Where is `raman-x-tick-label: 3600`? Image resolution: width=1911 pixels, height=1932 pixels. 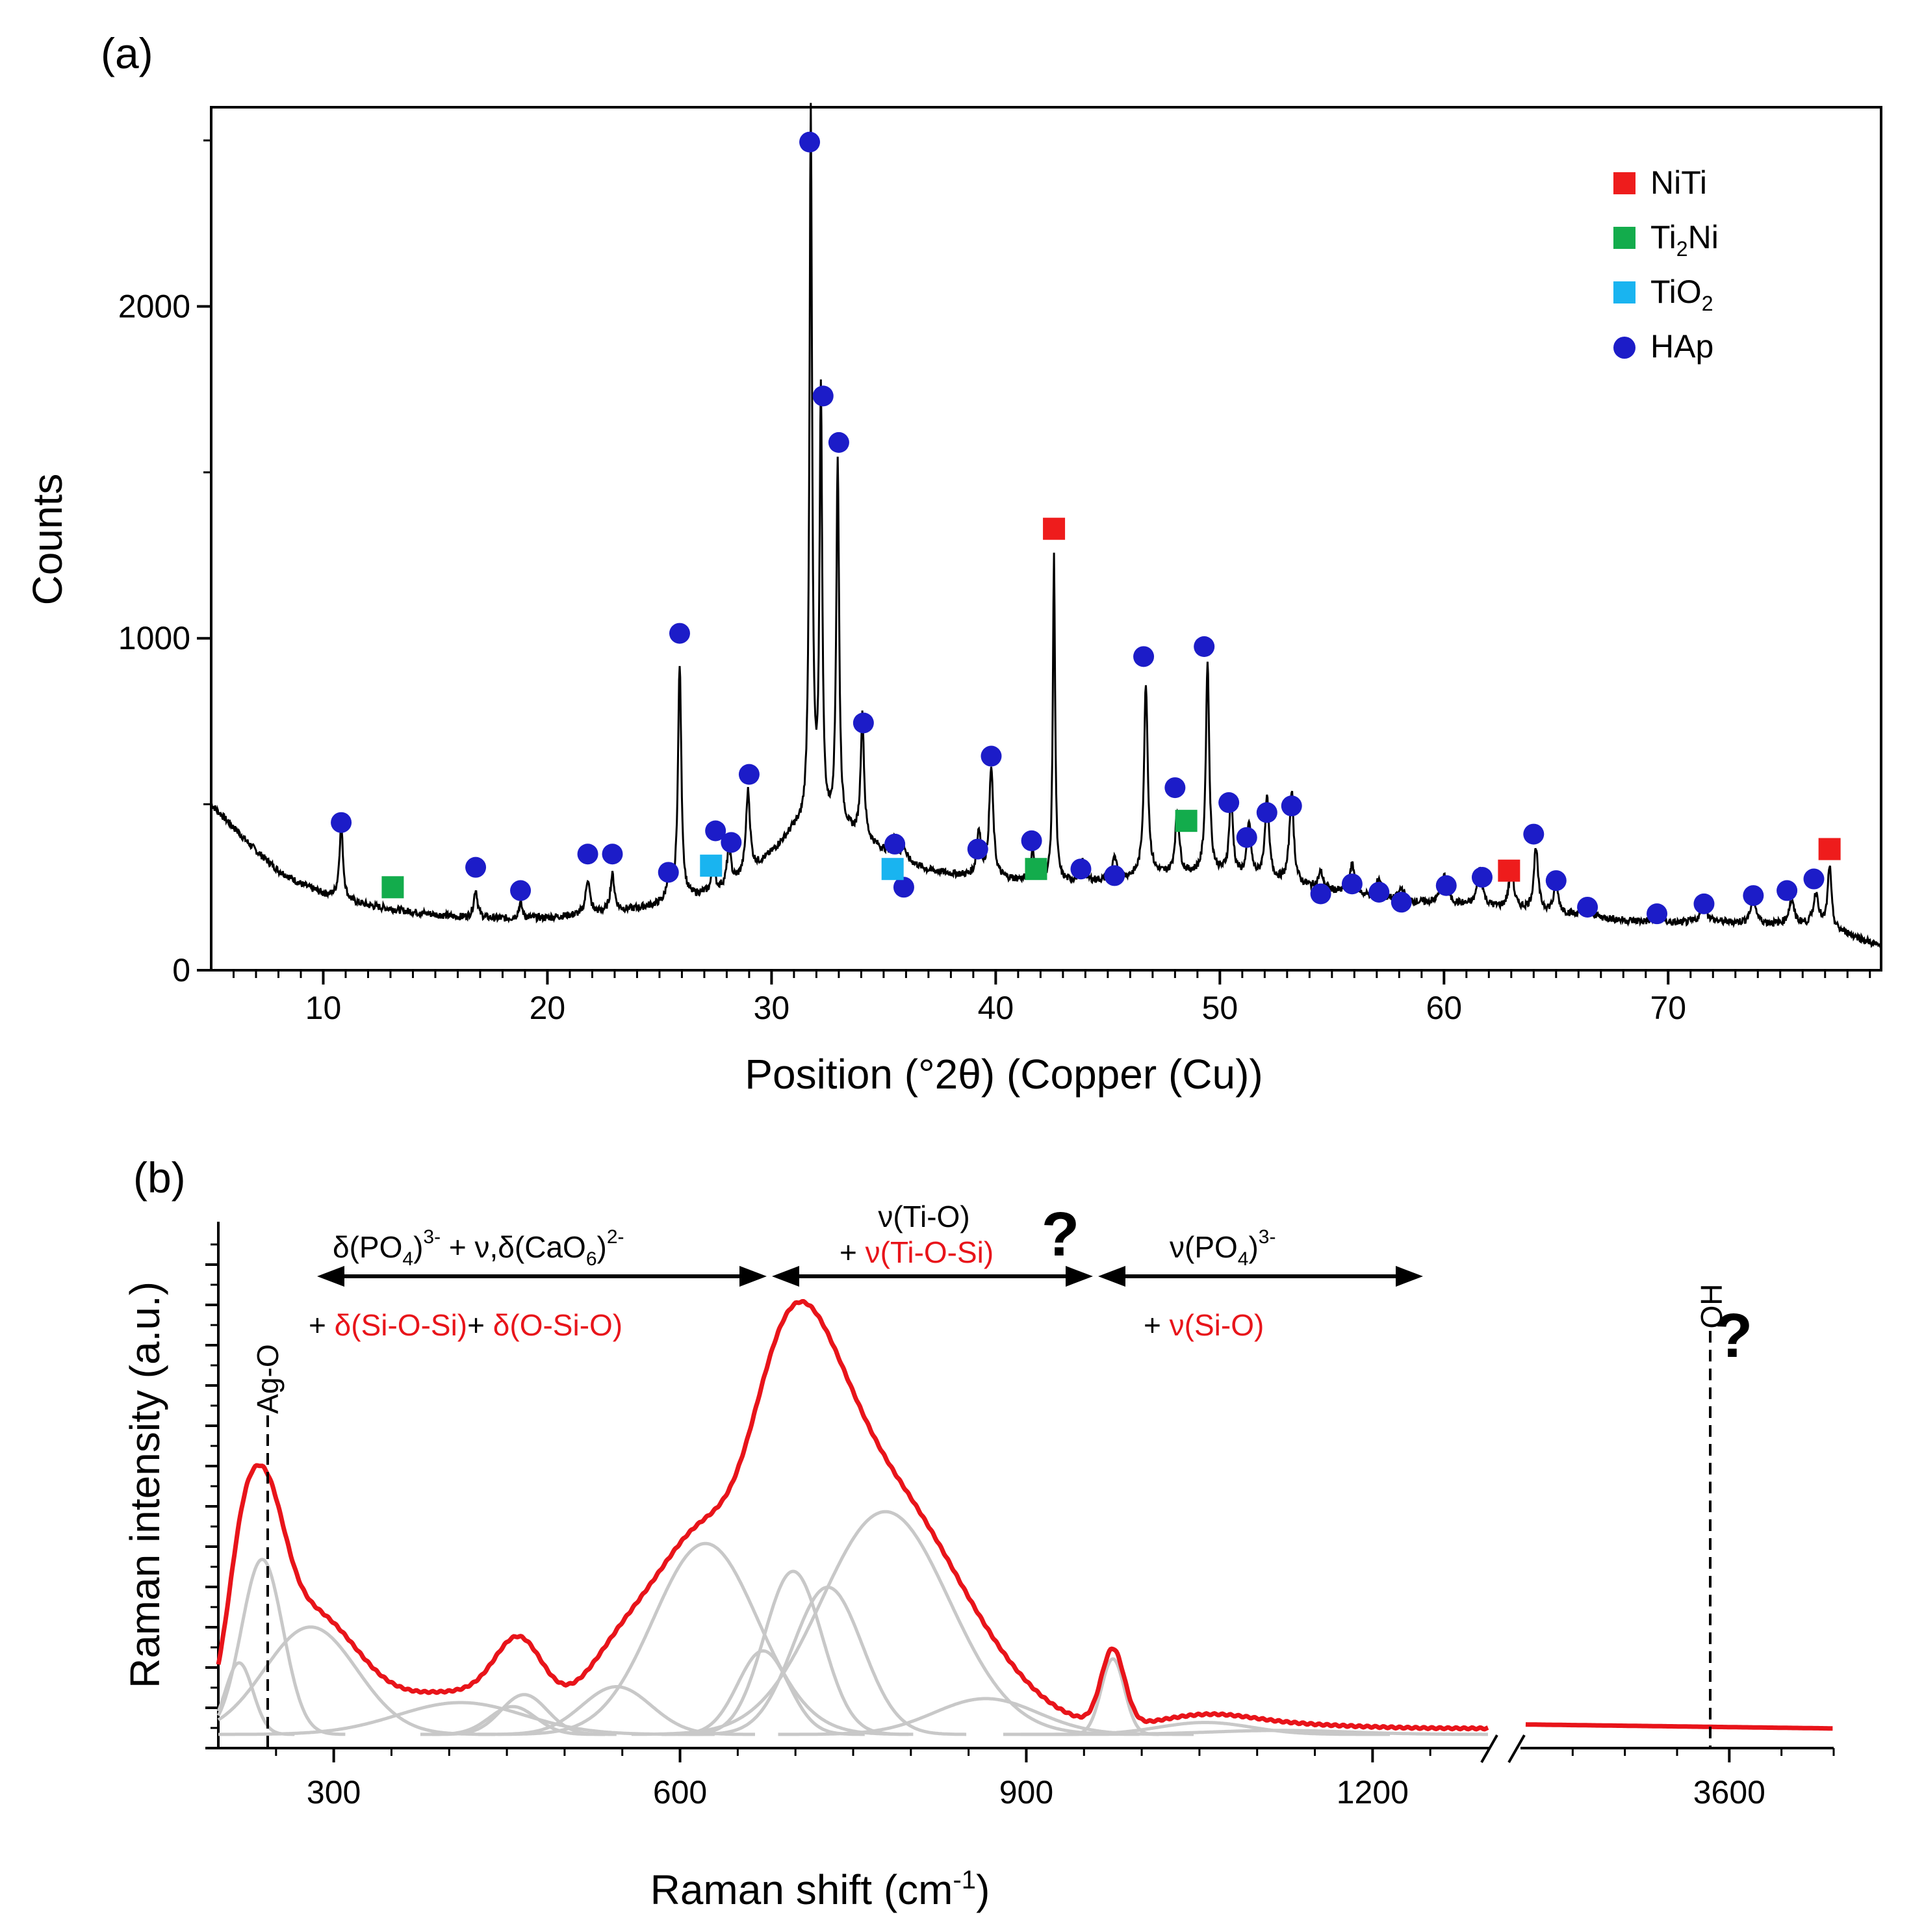
raman-x-tick-label: 3600 is located at coordinates (1729, 1792).